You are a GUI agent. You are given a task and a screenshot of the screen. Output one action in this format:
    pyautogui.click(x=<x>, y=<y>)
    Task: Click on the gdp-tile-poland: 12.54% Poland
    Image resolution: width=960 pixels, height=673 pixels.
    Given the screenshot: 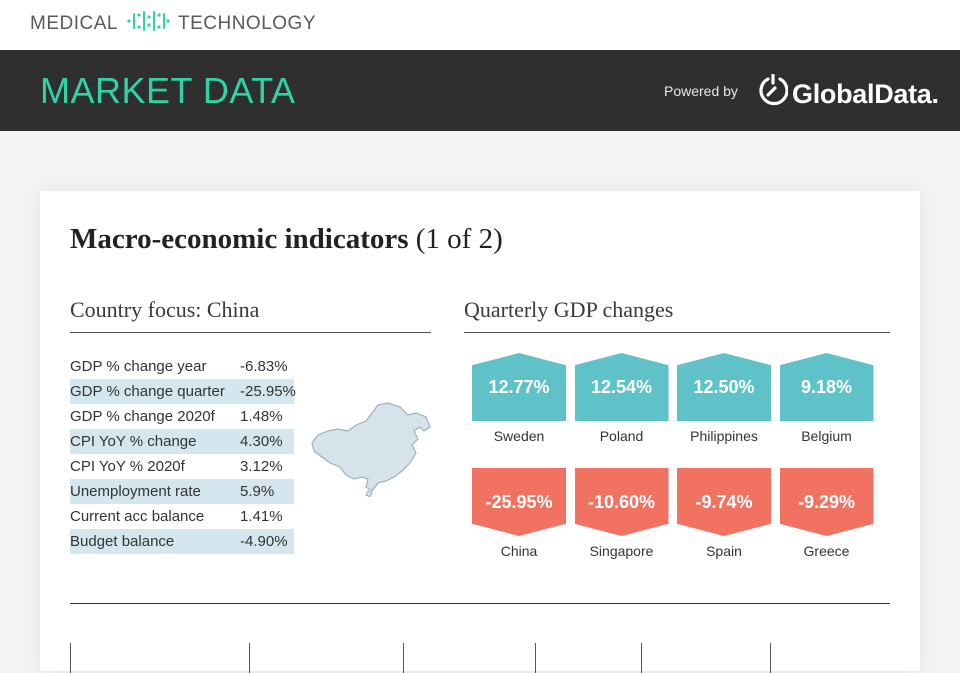 What is the action you would take?
    pyautogui.click(x=621, y=398)
    